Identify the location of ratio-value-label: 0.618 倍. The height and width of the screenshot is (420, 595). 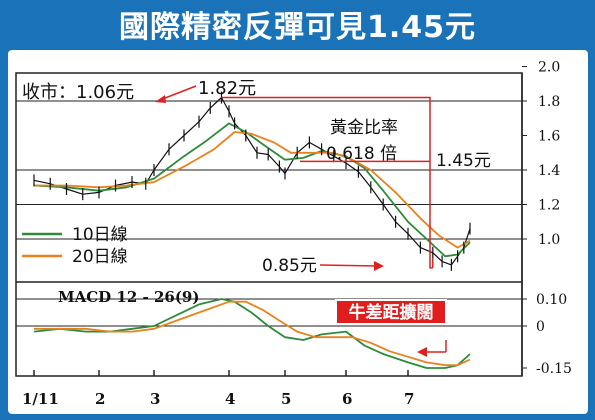
(361, 154).